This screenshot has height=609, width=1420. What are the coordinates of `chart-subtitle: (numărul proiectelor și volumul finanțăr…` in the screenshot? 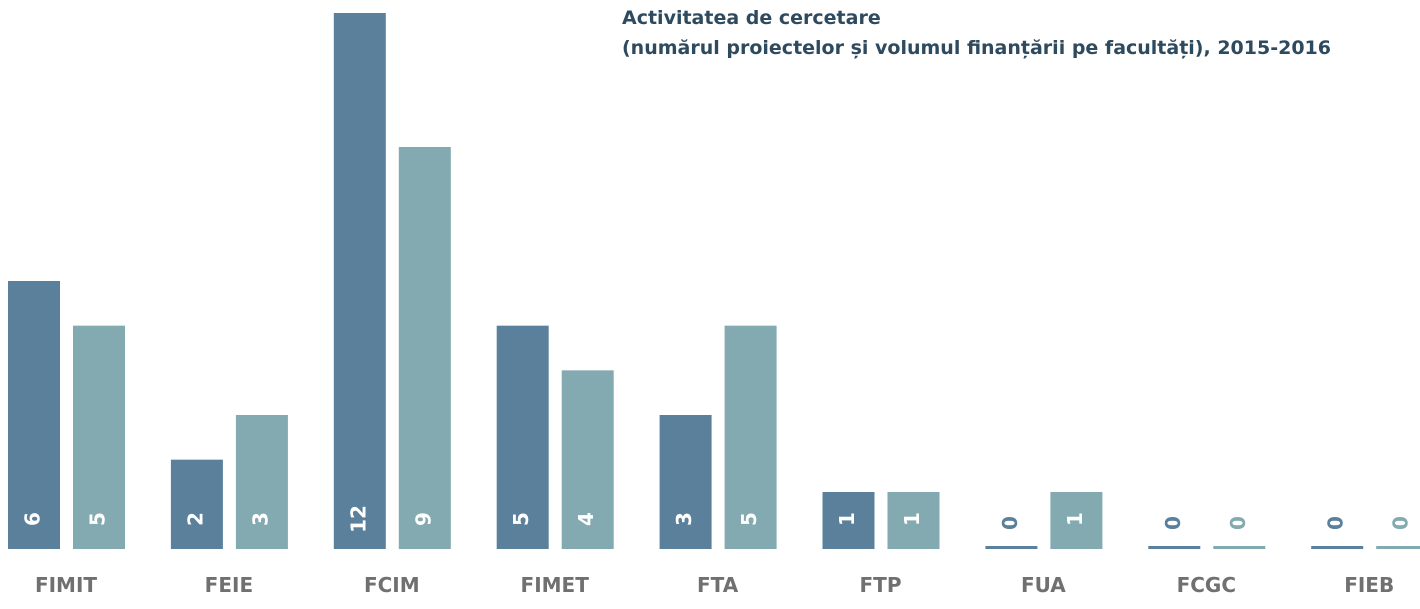 It's located at (976, 48).